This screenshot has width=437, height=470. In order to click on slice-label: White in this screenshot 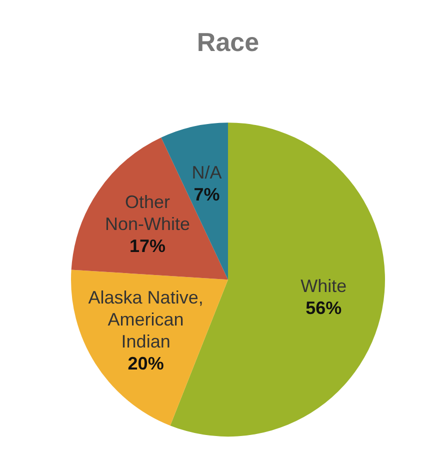, I will do `click(323, 286)`.